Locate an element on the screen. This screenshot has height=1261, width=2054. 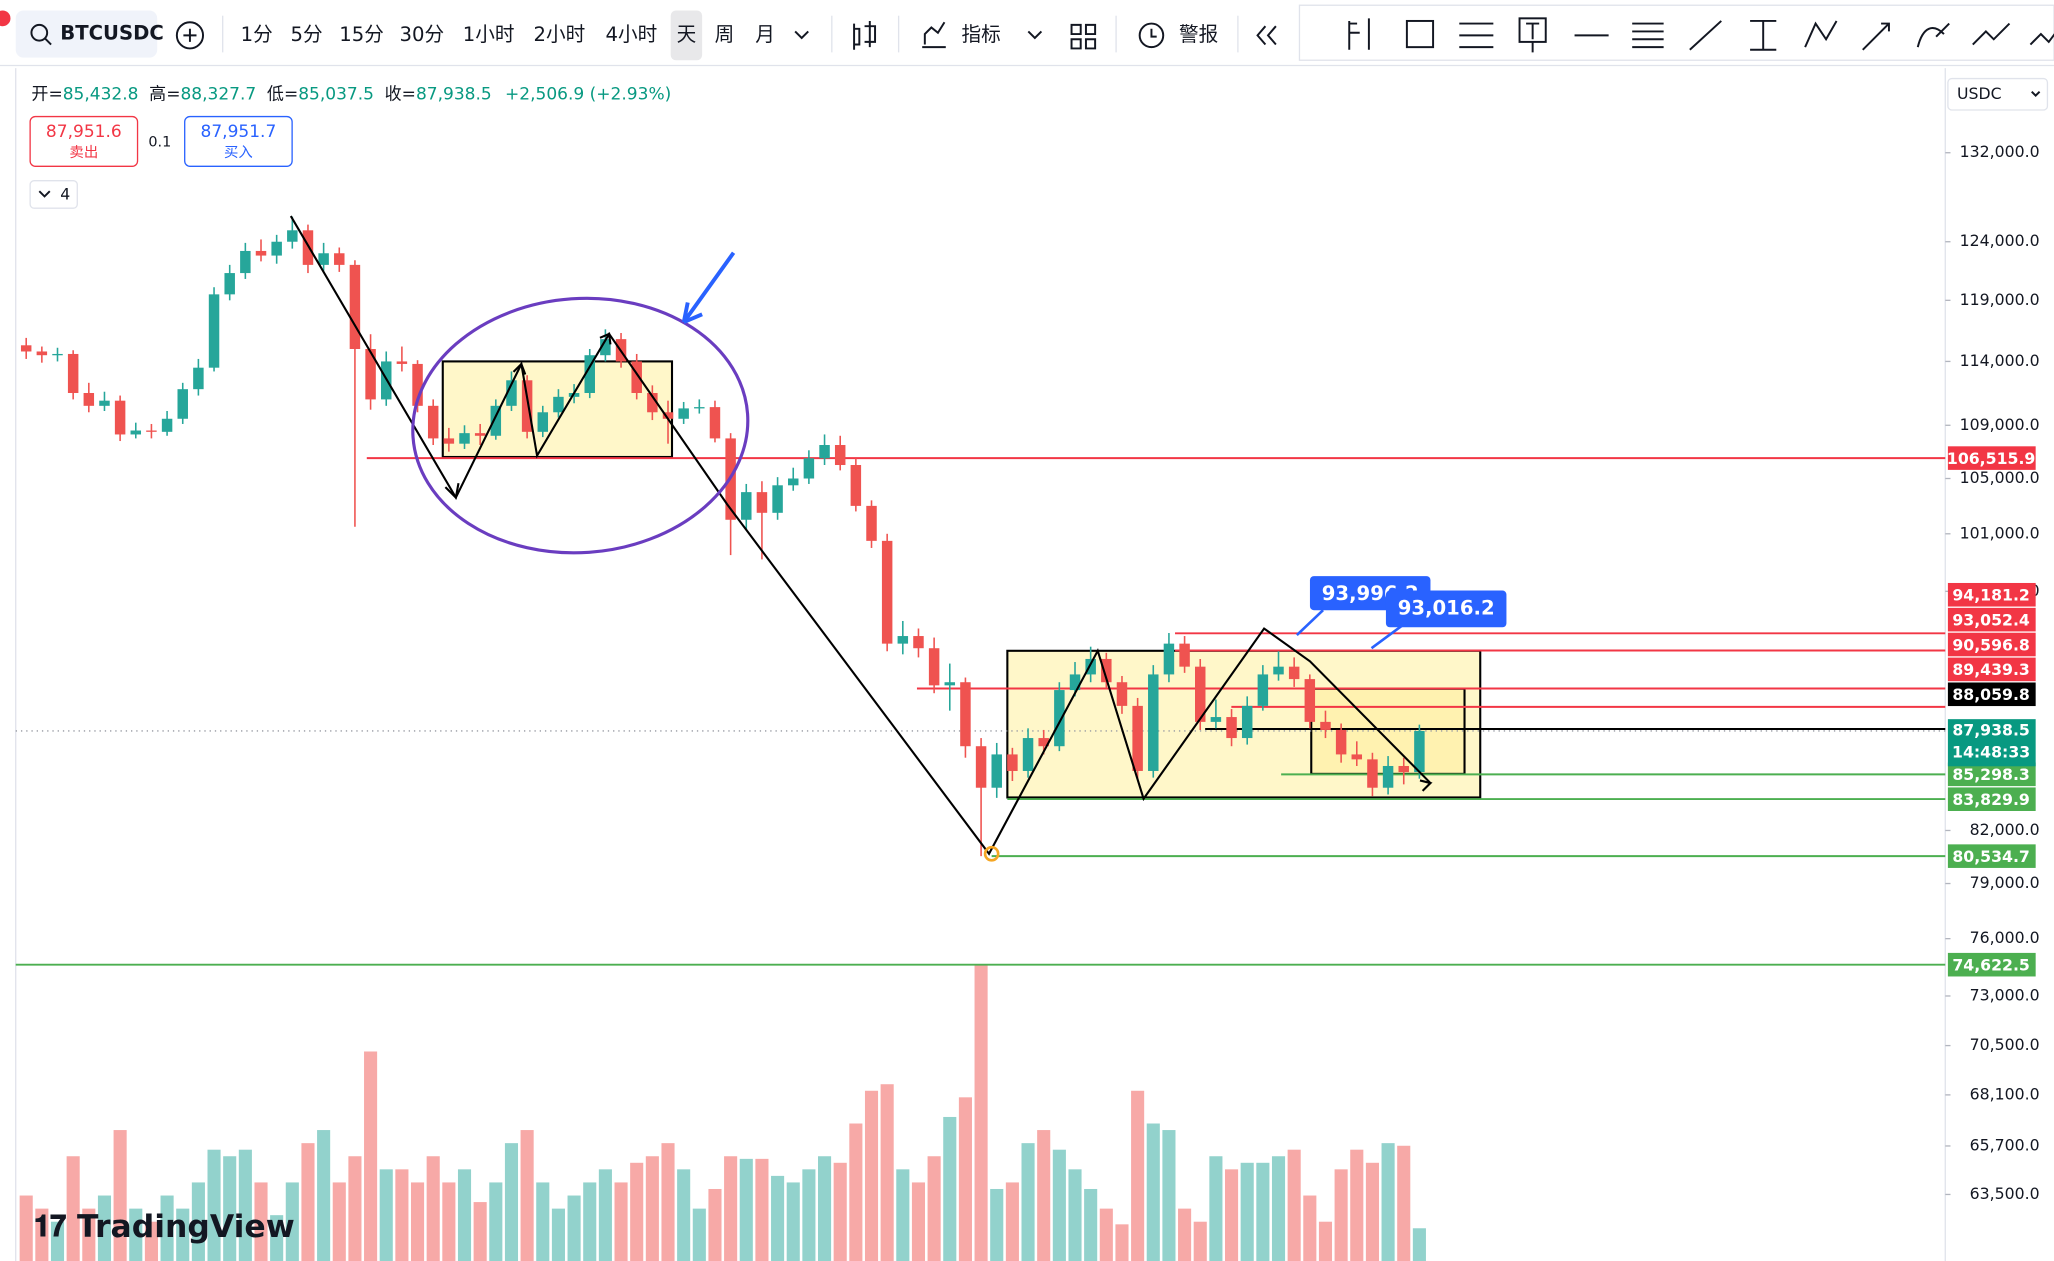
y-tick-label: 73,000.0 is located at coordinates (2005, 994).